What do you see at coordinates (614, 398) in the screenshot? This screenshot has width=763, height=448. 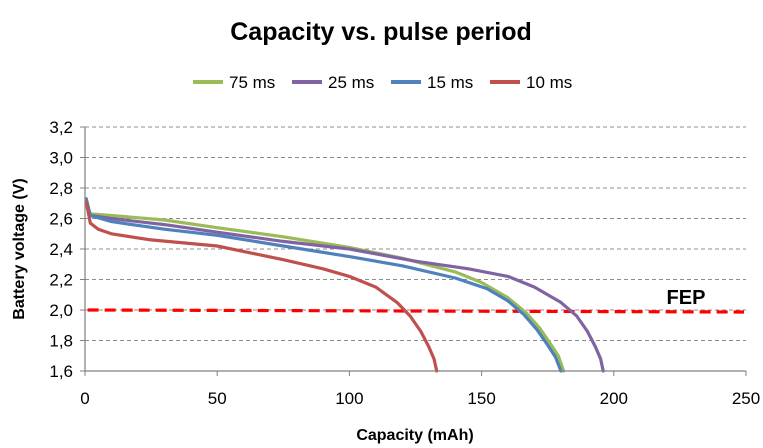 I see `x-tick-label: 200` at bounding box center [614, 398].